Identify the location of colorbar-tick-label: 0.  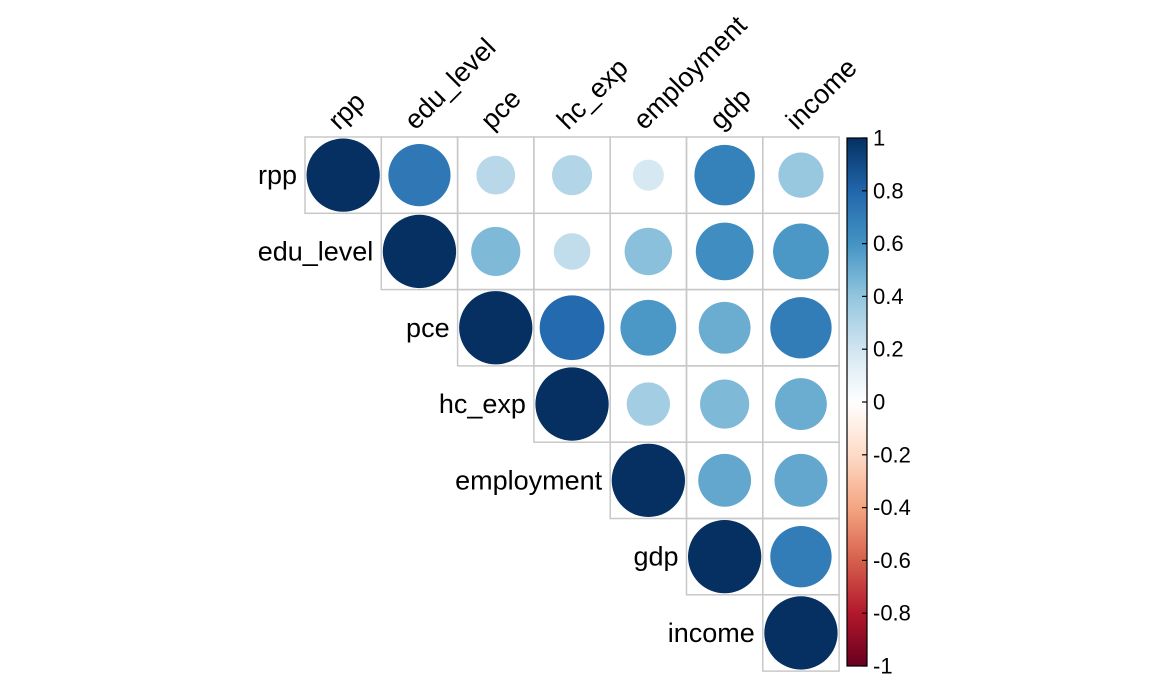
(879, 402).